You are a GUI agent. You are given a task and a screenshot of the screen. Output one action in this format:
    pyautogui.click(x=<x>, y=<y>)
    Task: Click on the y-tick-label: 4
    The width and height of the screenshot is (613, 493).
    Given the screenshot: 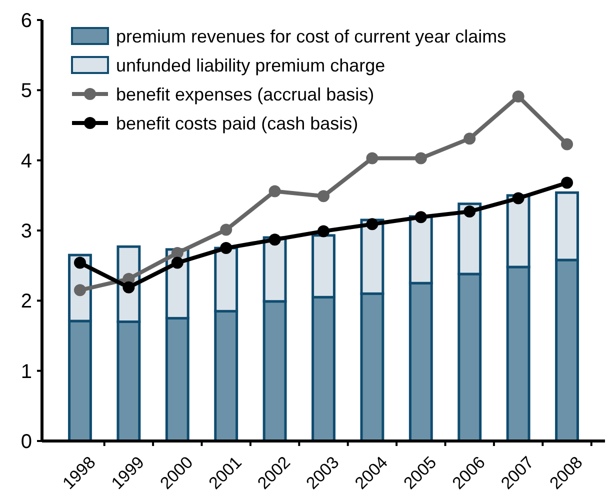 What is the action you would take?
    pyautogui.click(x=26, y=161)
    